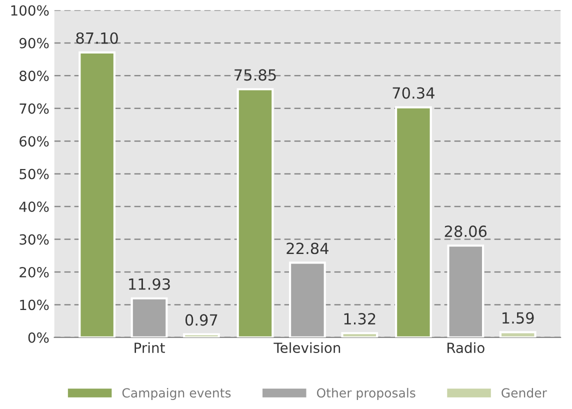 Image resolution: width=572 pixels, height=409 pixels. Describe the element at coordinates (366, 394) in the screenshot. I see `legend-label: Other proposals` at that location.